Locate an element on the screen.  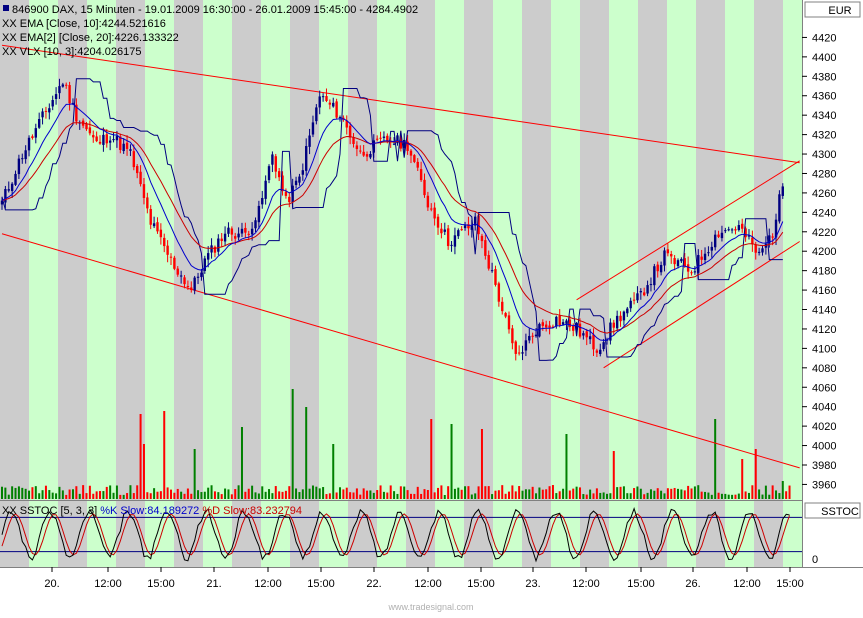
chart-menu-icon is located at coordinates (6, 8).